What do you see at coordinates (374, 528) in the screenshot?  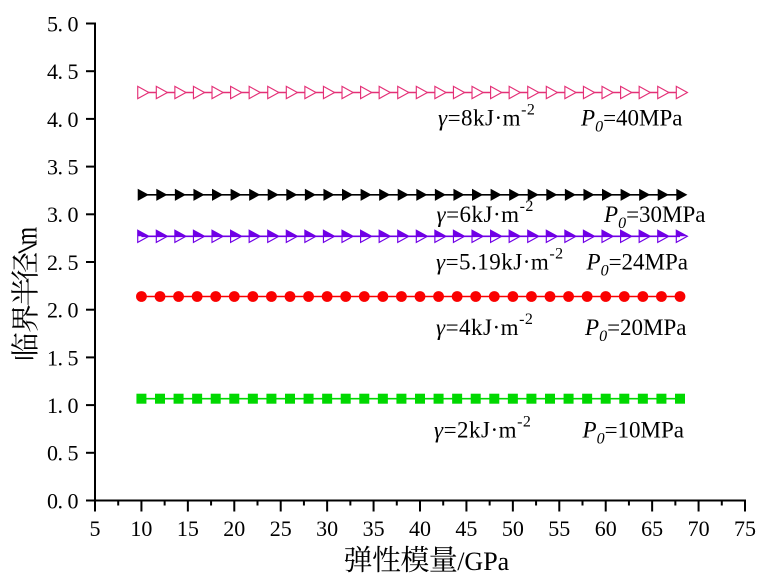 I see `svg-text: 35` at bounding box center [374, 528].